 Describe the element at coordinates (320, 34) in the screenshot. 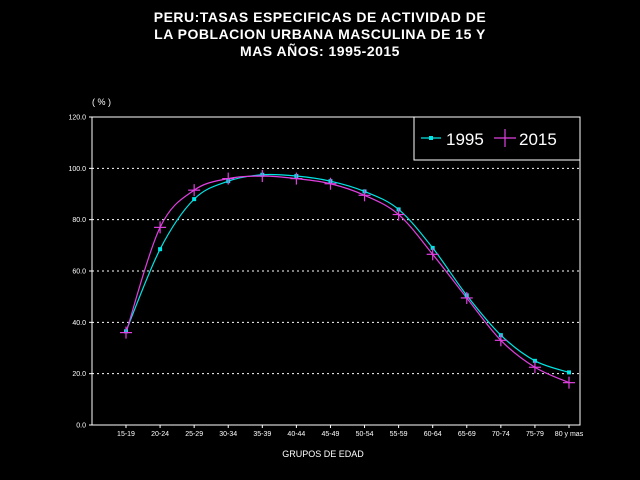

I see `chart-title-line-2: LA POBLACION URBANA MASCULINA DE 15 Y` at that location.